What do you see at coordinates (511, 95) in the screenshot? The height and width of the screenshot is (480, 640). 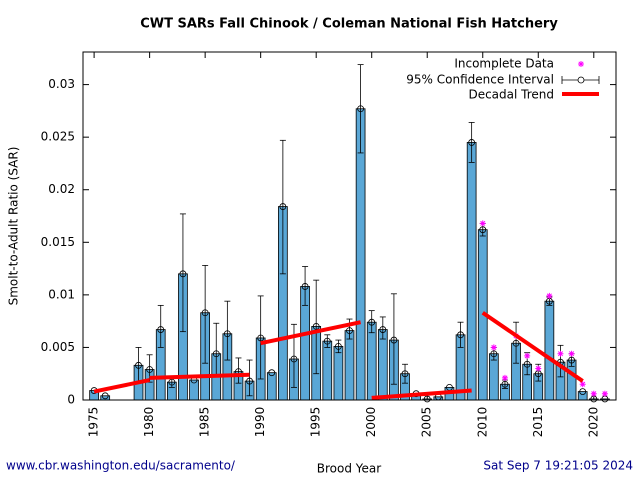 I see `legend-label: Decadal Trend` at bounding box center [511, 95].